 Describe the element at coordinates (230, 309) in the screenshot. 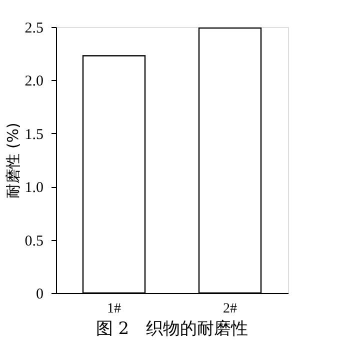

I see `x-tick-label: 2#` at that location.